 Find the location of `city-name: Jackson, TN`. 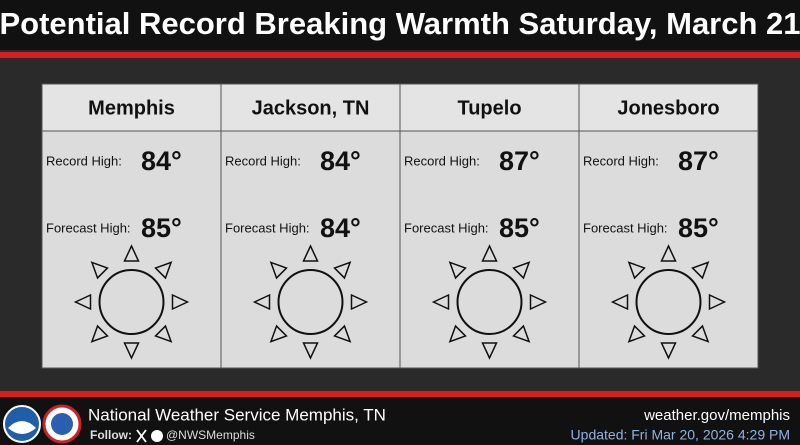

city-name: Jackson, TN is located at coordinates (311, 108).